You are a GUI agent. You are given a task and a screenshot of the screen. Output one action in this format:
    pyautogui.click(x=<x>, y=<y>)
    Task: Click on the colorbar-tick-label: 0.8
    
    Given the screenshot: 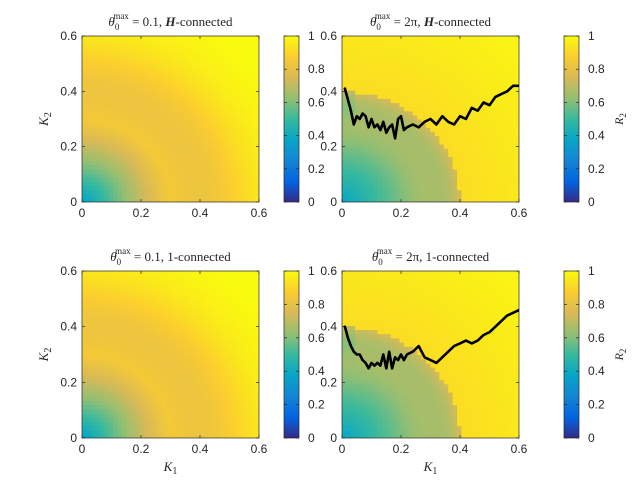 What is the action you would take?
    pyautogui.click(x=596, y=69)
    